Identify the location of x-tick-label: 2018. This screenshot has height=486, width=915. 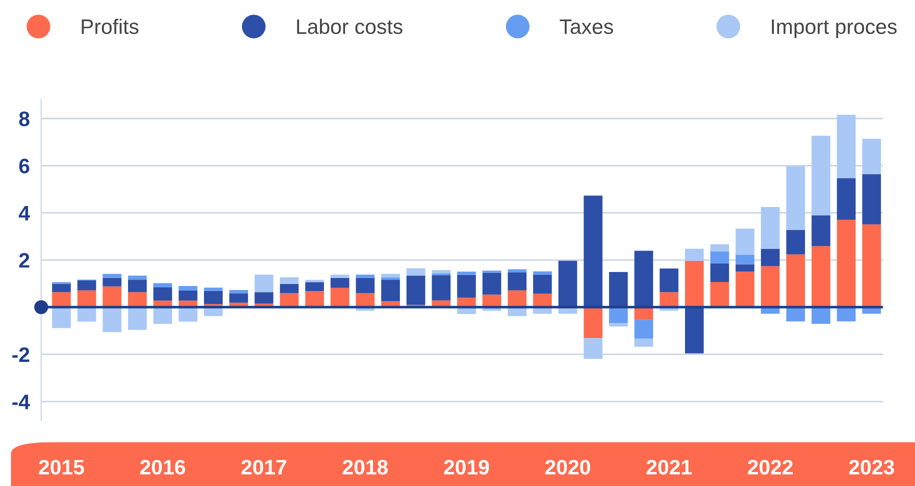
(365, 467).